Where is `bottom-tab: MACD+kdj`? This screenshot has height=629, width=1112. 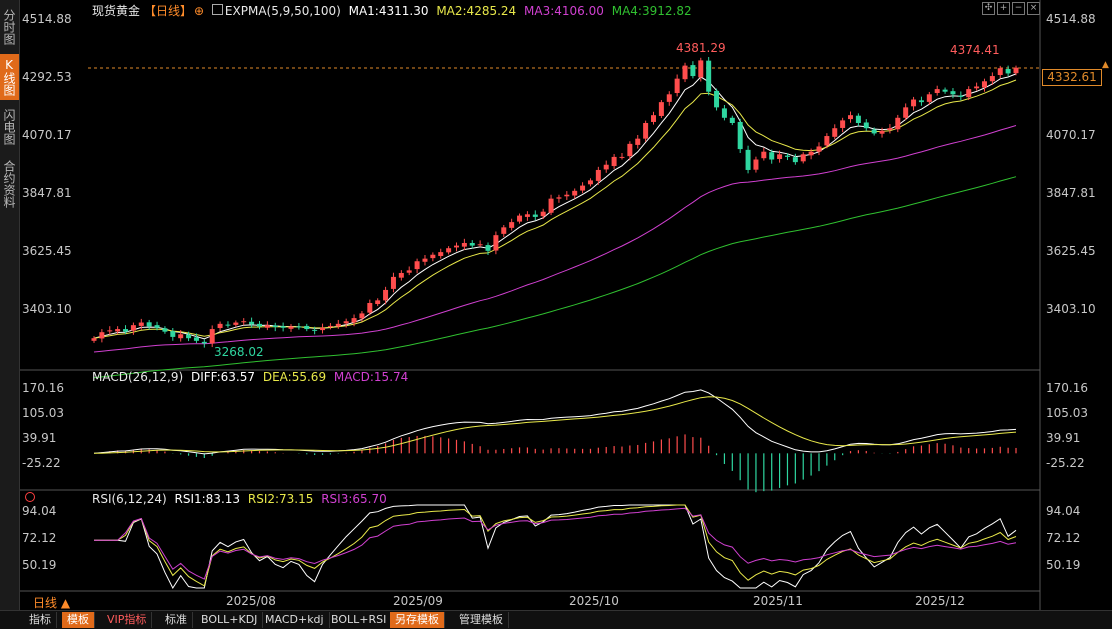 bottom-tab: MACD+kdj is located at coordinates (295, 620).